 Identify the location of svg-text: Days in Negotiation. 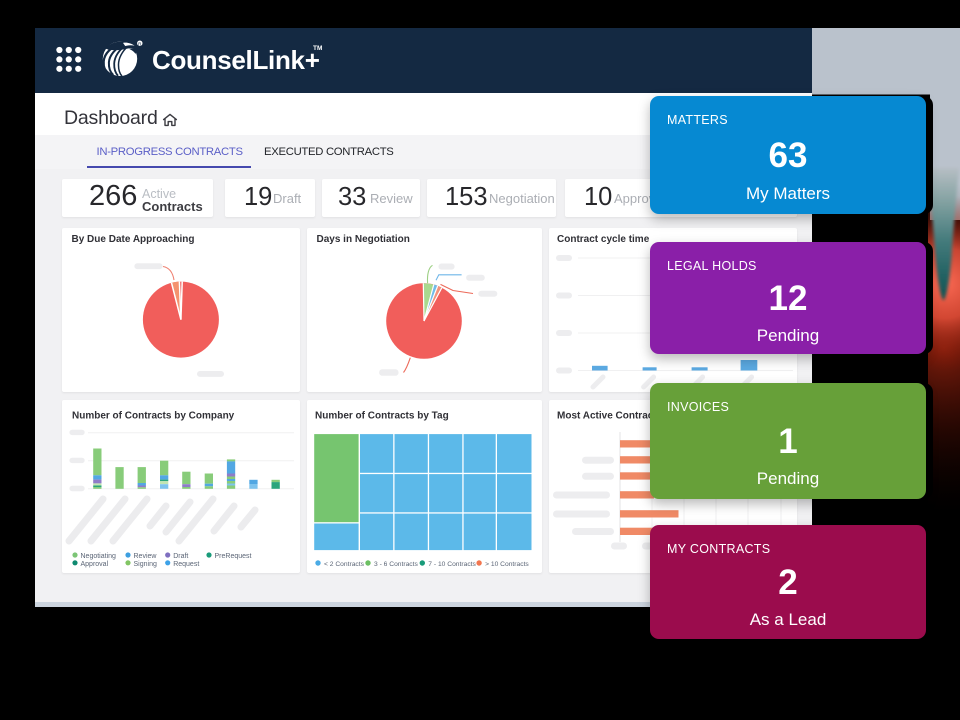
(363, 239).